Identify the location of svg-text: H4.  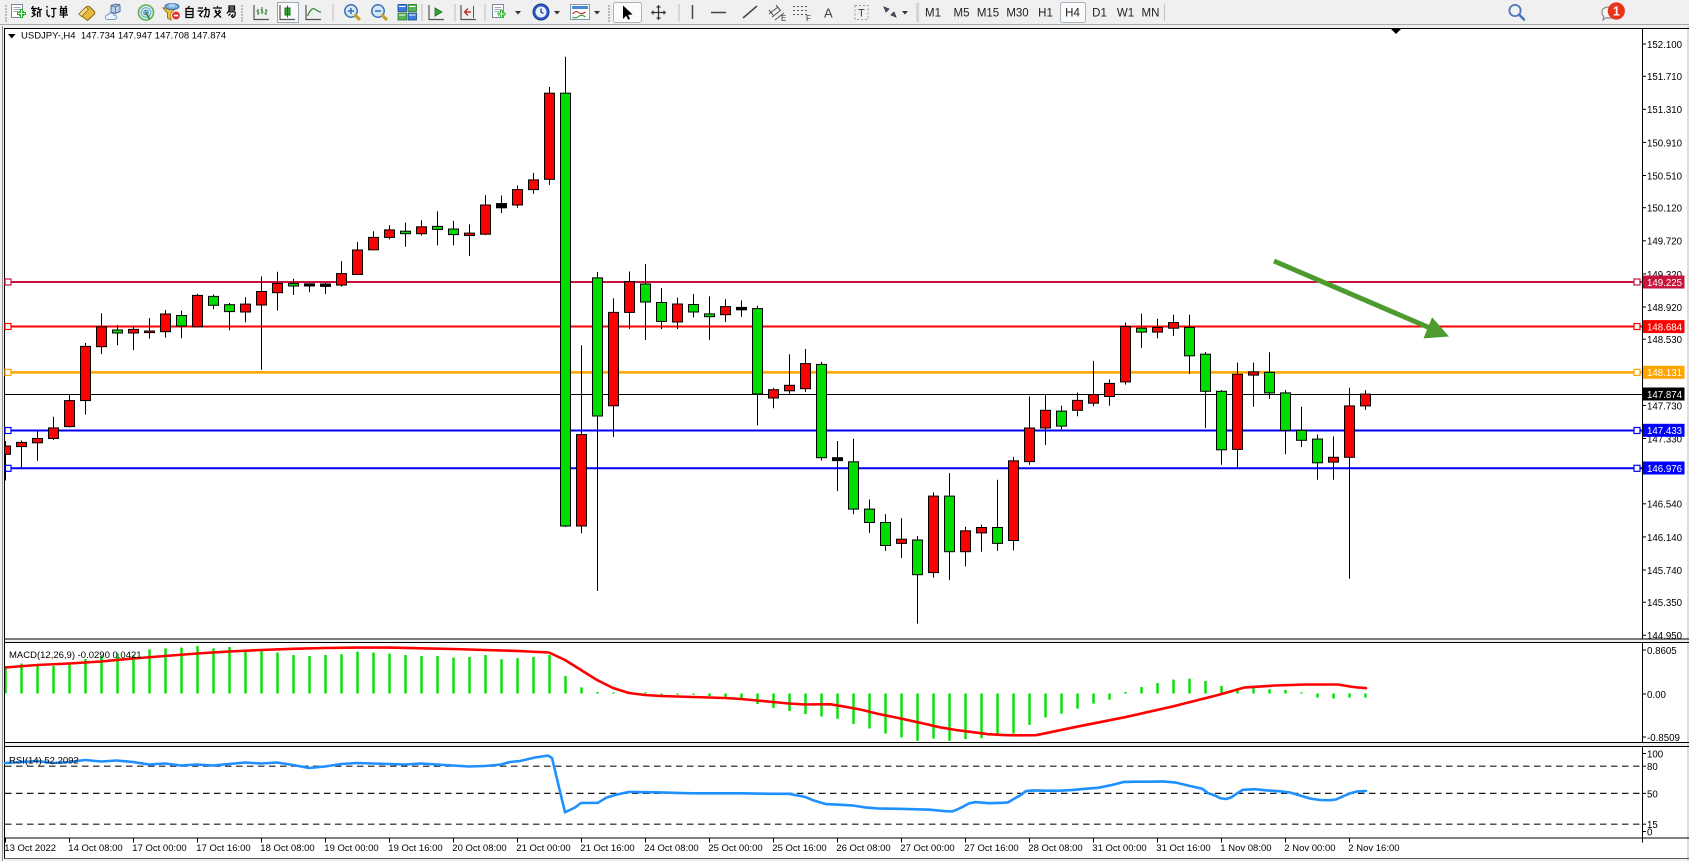
(1072, 14).